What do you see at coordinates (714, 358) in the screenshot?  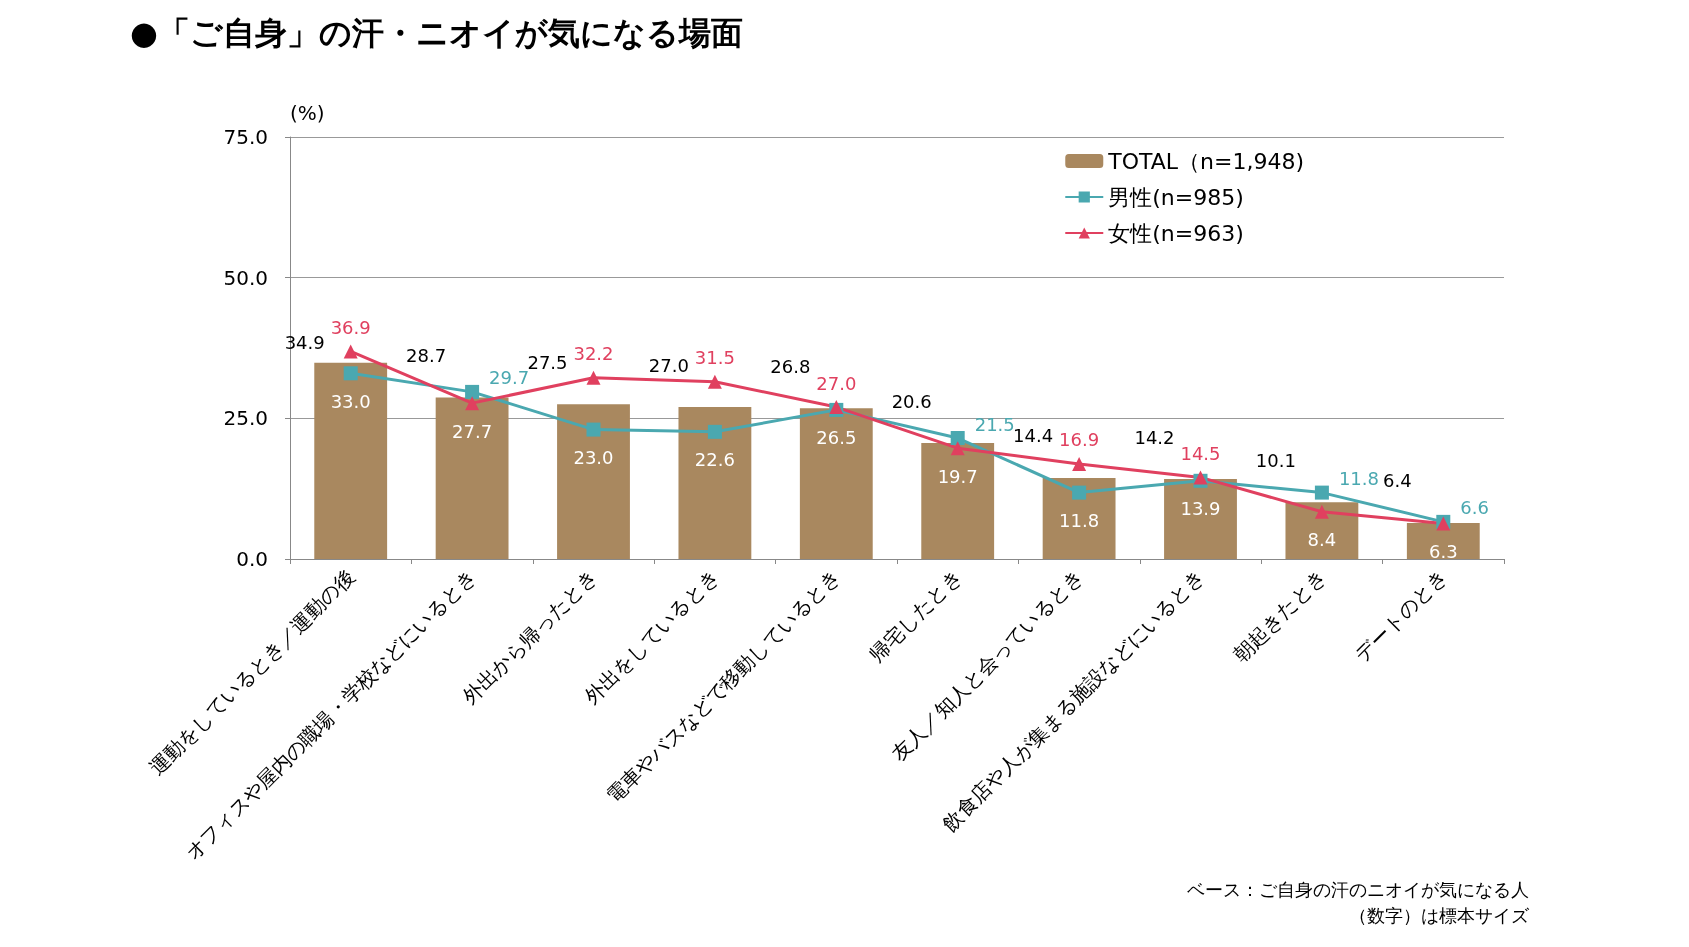 I see `data-label: 31.5` at bounding box center [714, 358].